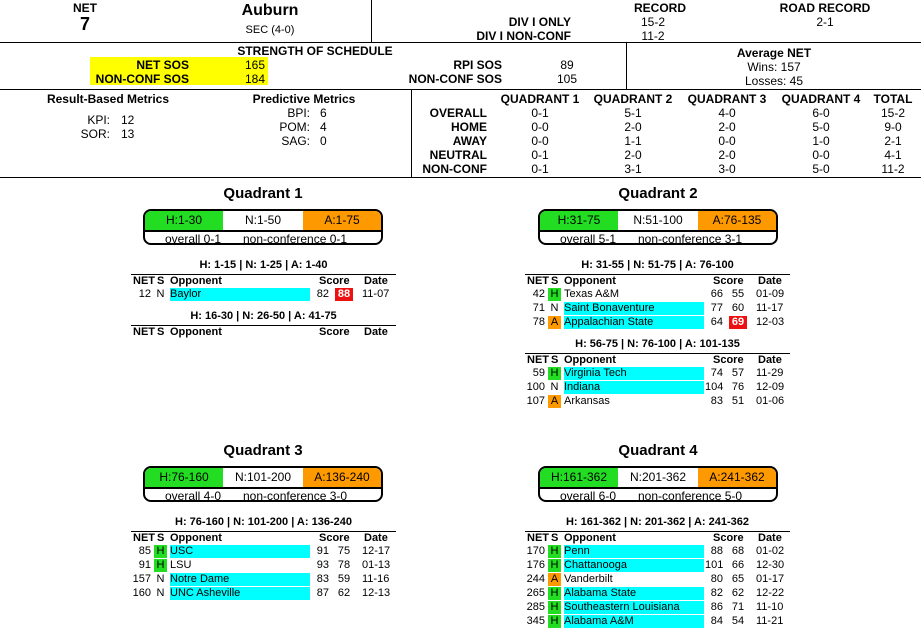 The height and width of the screenshot is (639, 921). What do you see at coordinates (657, 294) in the screenshot?
I see `game-row: 42 H Texas A&M 66 55 01-09` at bounding box center [657, 294].